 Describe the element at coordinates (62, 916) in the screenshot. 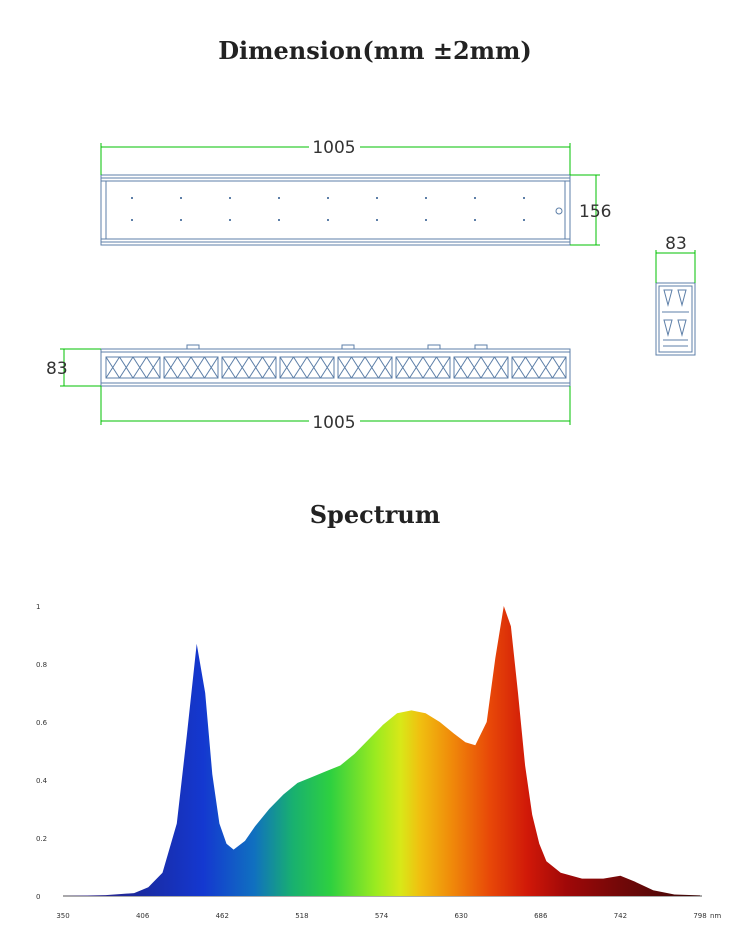

I see `x-tick-label: 350` at that location.